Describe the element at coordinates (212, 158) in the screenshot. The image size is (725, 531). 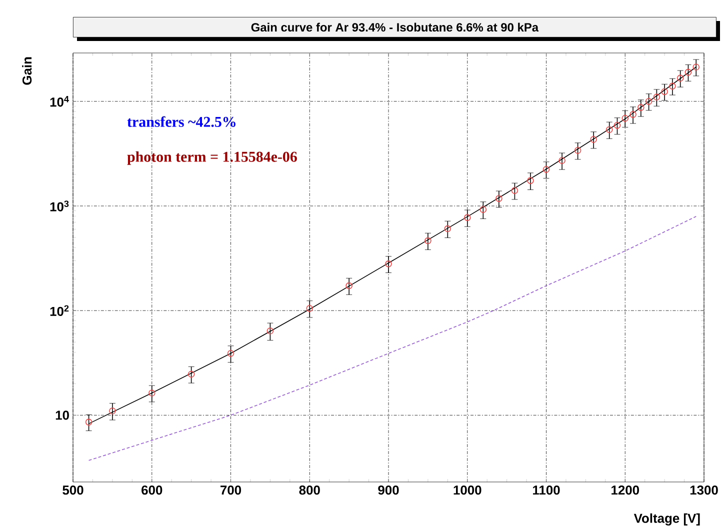
I see `annotation: photon term = 1.15584e-06` at that location.